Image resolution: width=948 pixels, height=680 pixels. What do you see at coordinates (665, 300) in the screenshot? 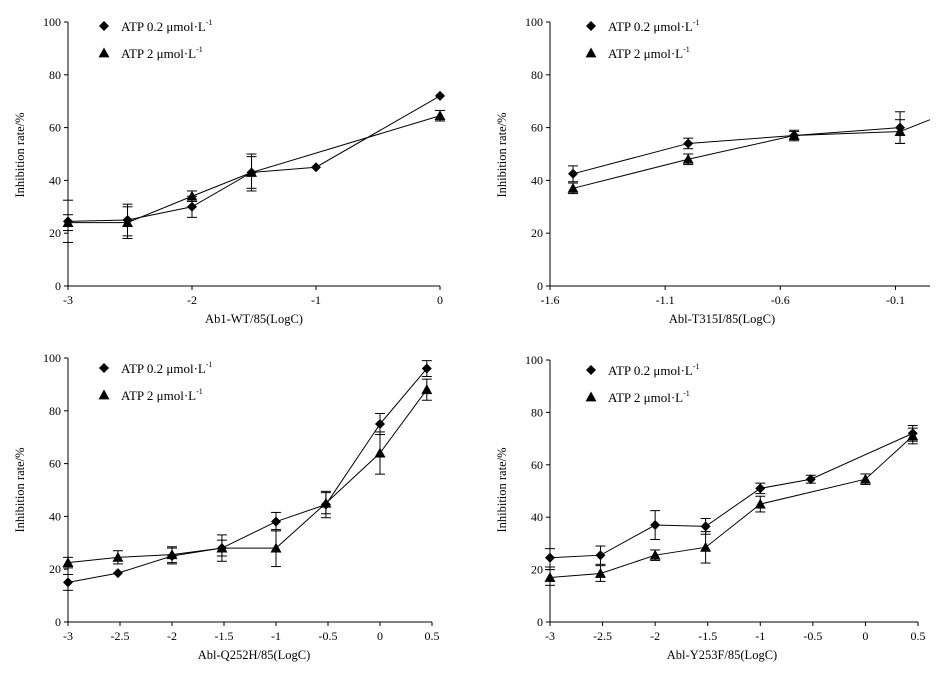
I see `x-tick-label: -1.1` at bounding box center [665, 300].